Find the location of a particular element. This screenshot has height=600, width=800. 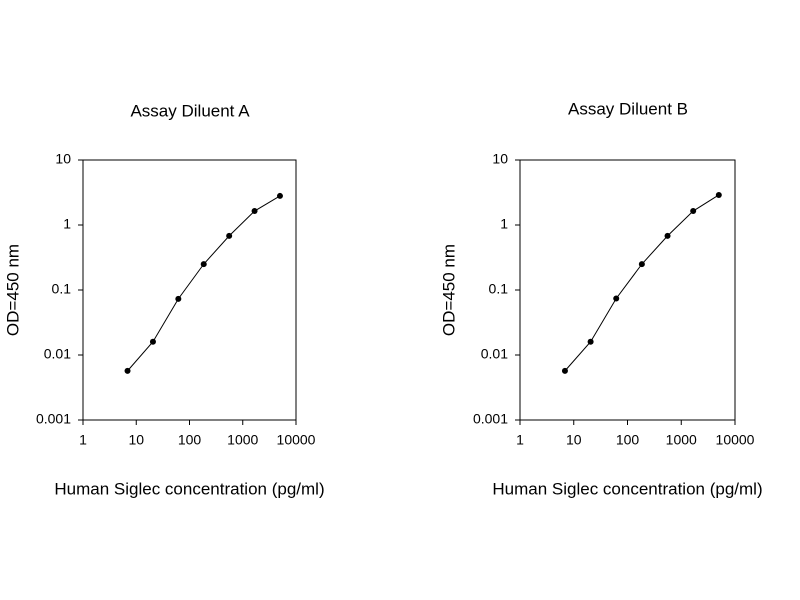

chart-title: Assay Diluent A is located at coordinates (190, 110).